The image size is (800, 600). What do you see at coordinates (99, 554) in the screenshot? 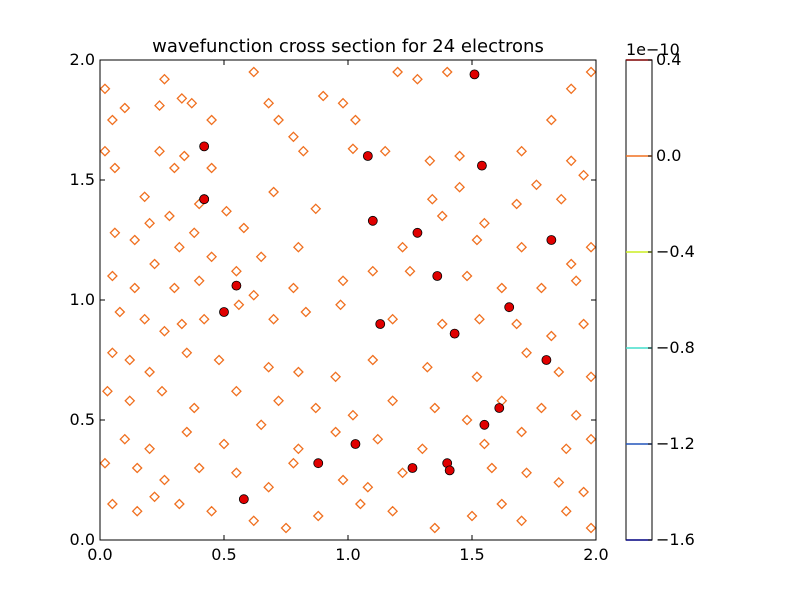
I see `x-tick-label: 0.0` at bounding box center [99, 554].